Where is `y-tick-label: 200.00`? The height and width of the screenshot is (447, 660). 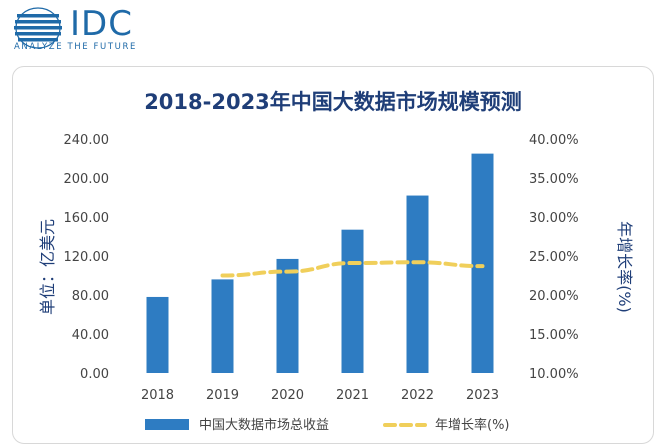
y-tick-label: 200.00 is located at coordinates (87, 179).